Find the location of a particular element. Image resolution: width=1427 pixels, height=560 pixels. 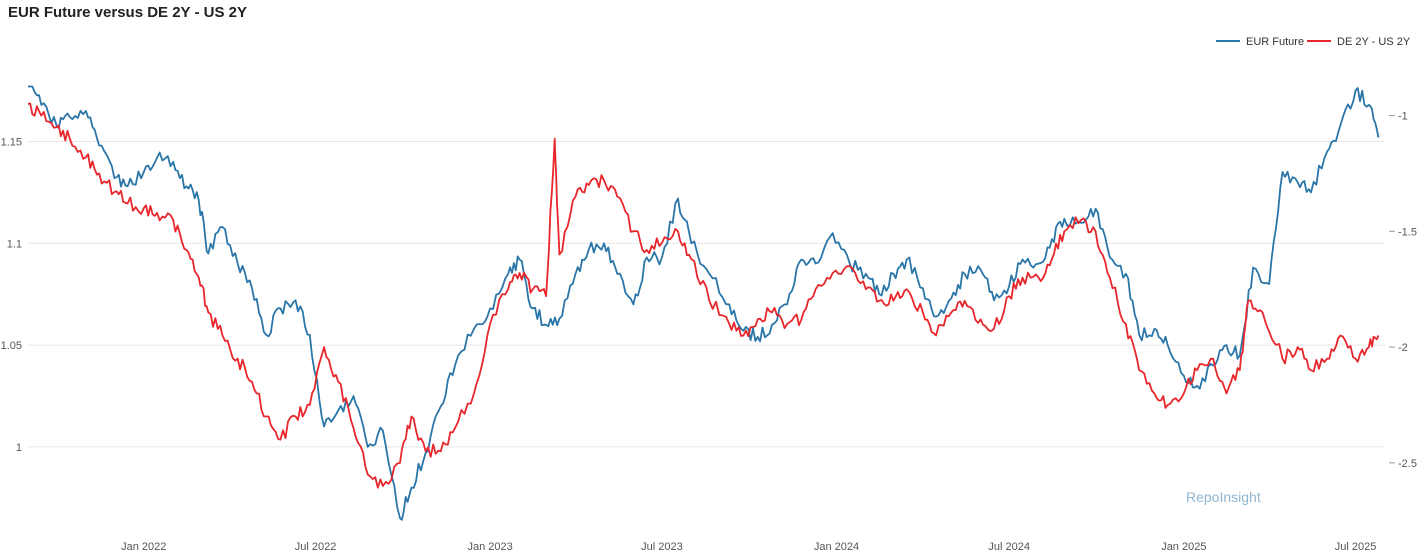

y-axis-right-labels: -1 -1.5 -2 -2.5 is located at coordinates (1403, 290).